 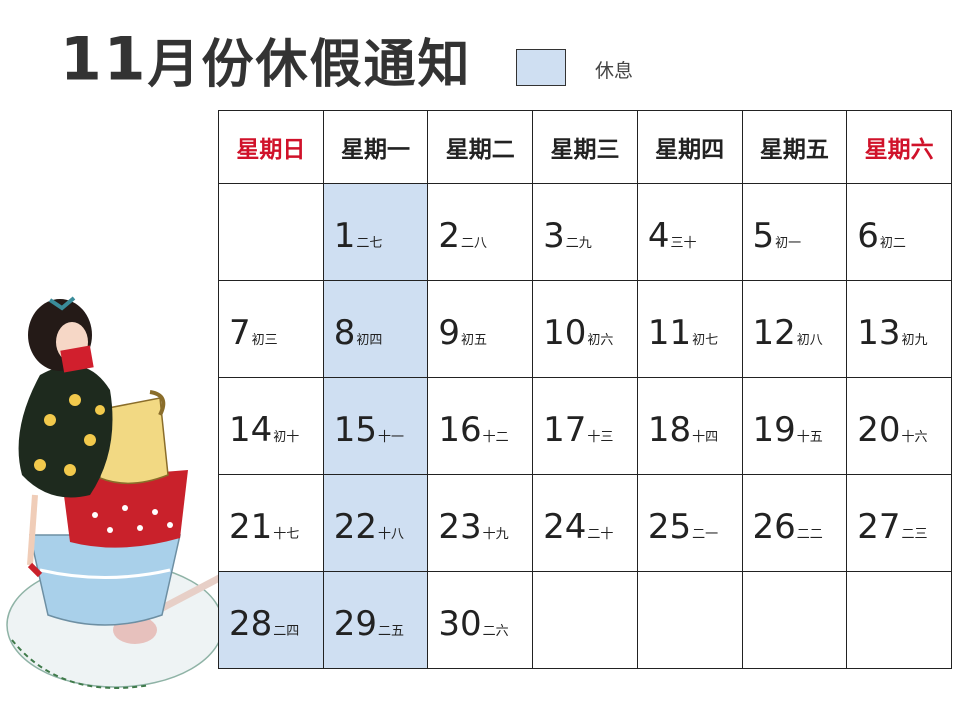 I want to click on lunar-date: 初九, so click(x=914, y=340).